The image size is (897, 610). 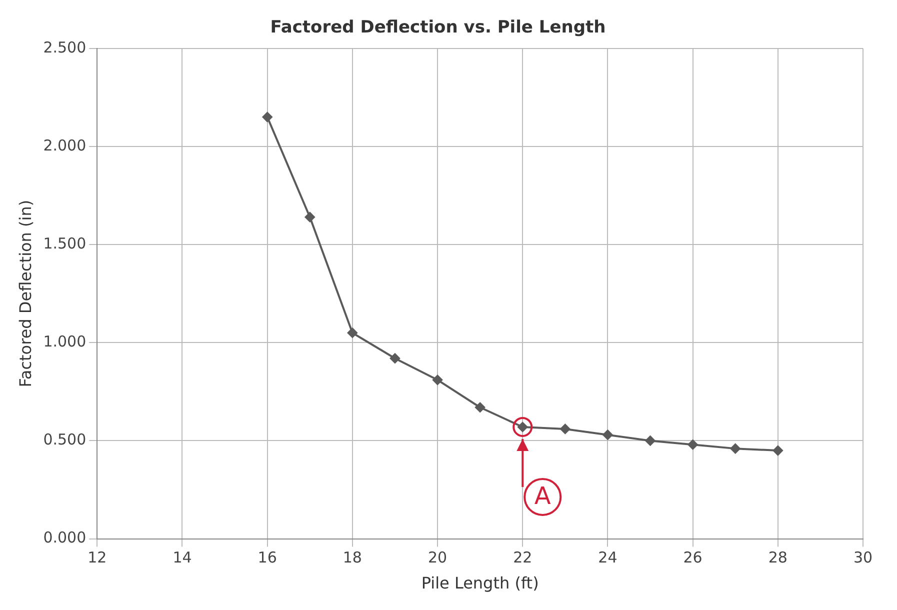 What do you see at coordinates (64, 341) in the screenshot?
I see `y-tick-label: 1.000` at bounding box center [64, 341].